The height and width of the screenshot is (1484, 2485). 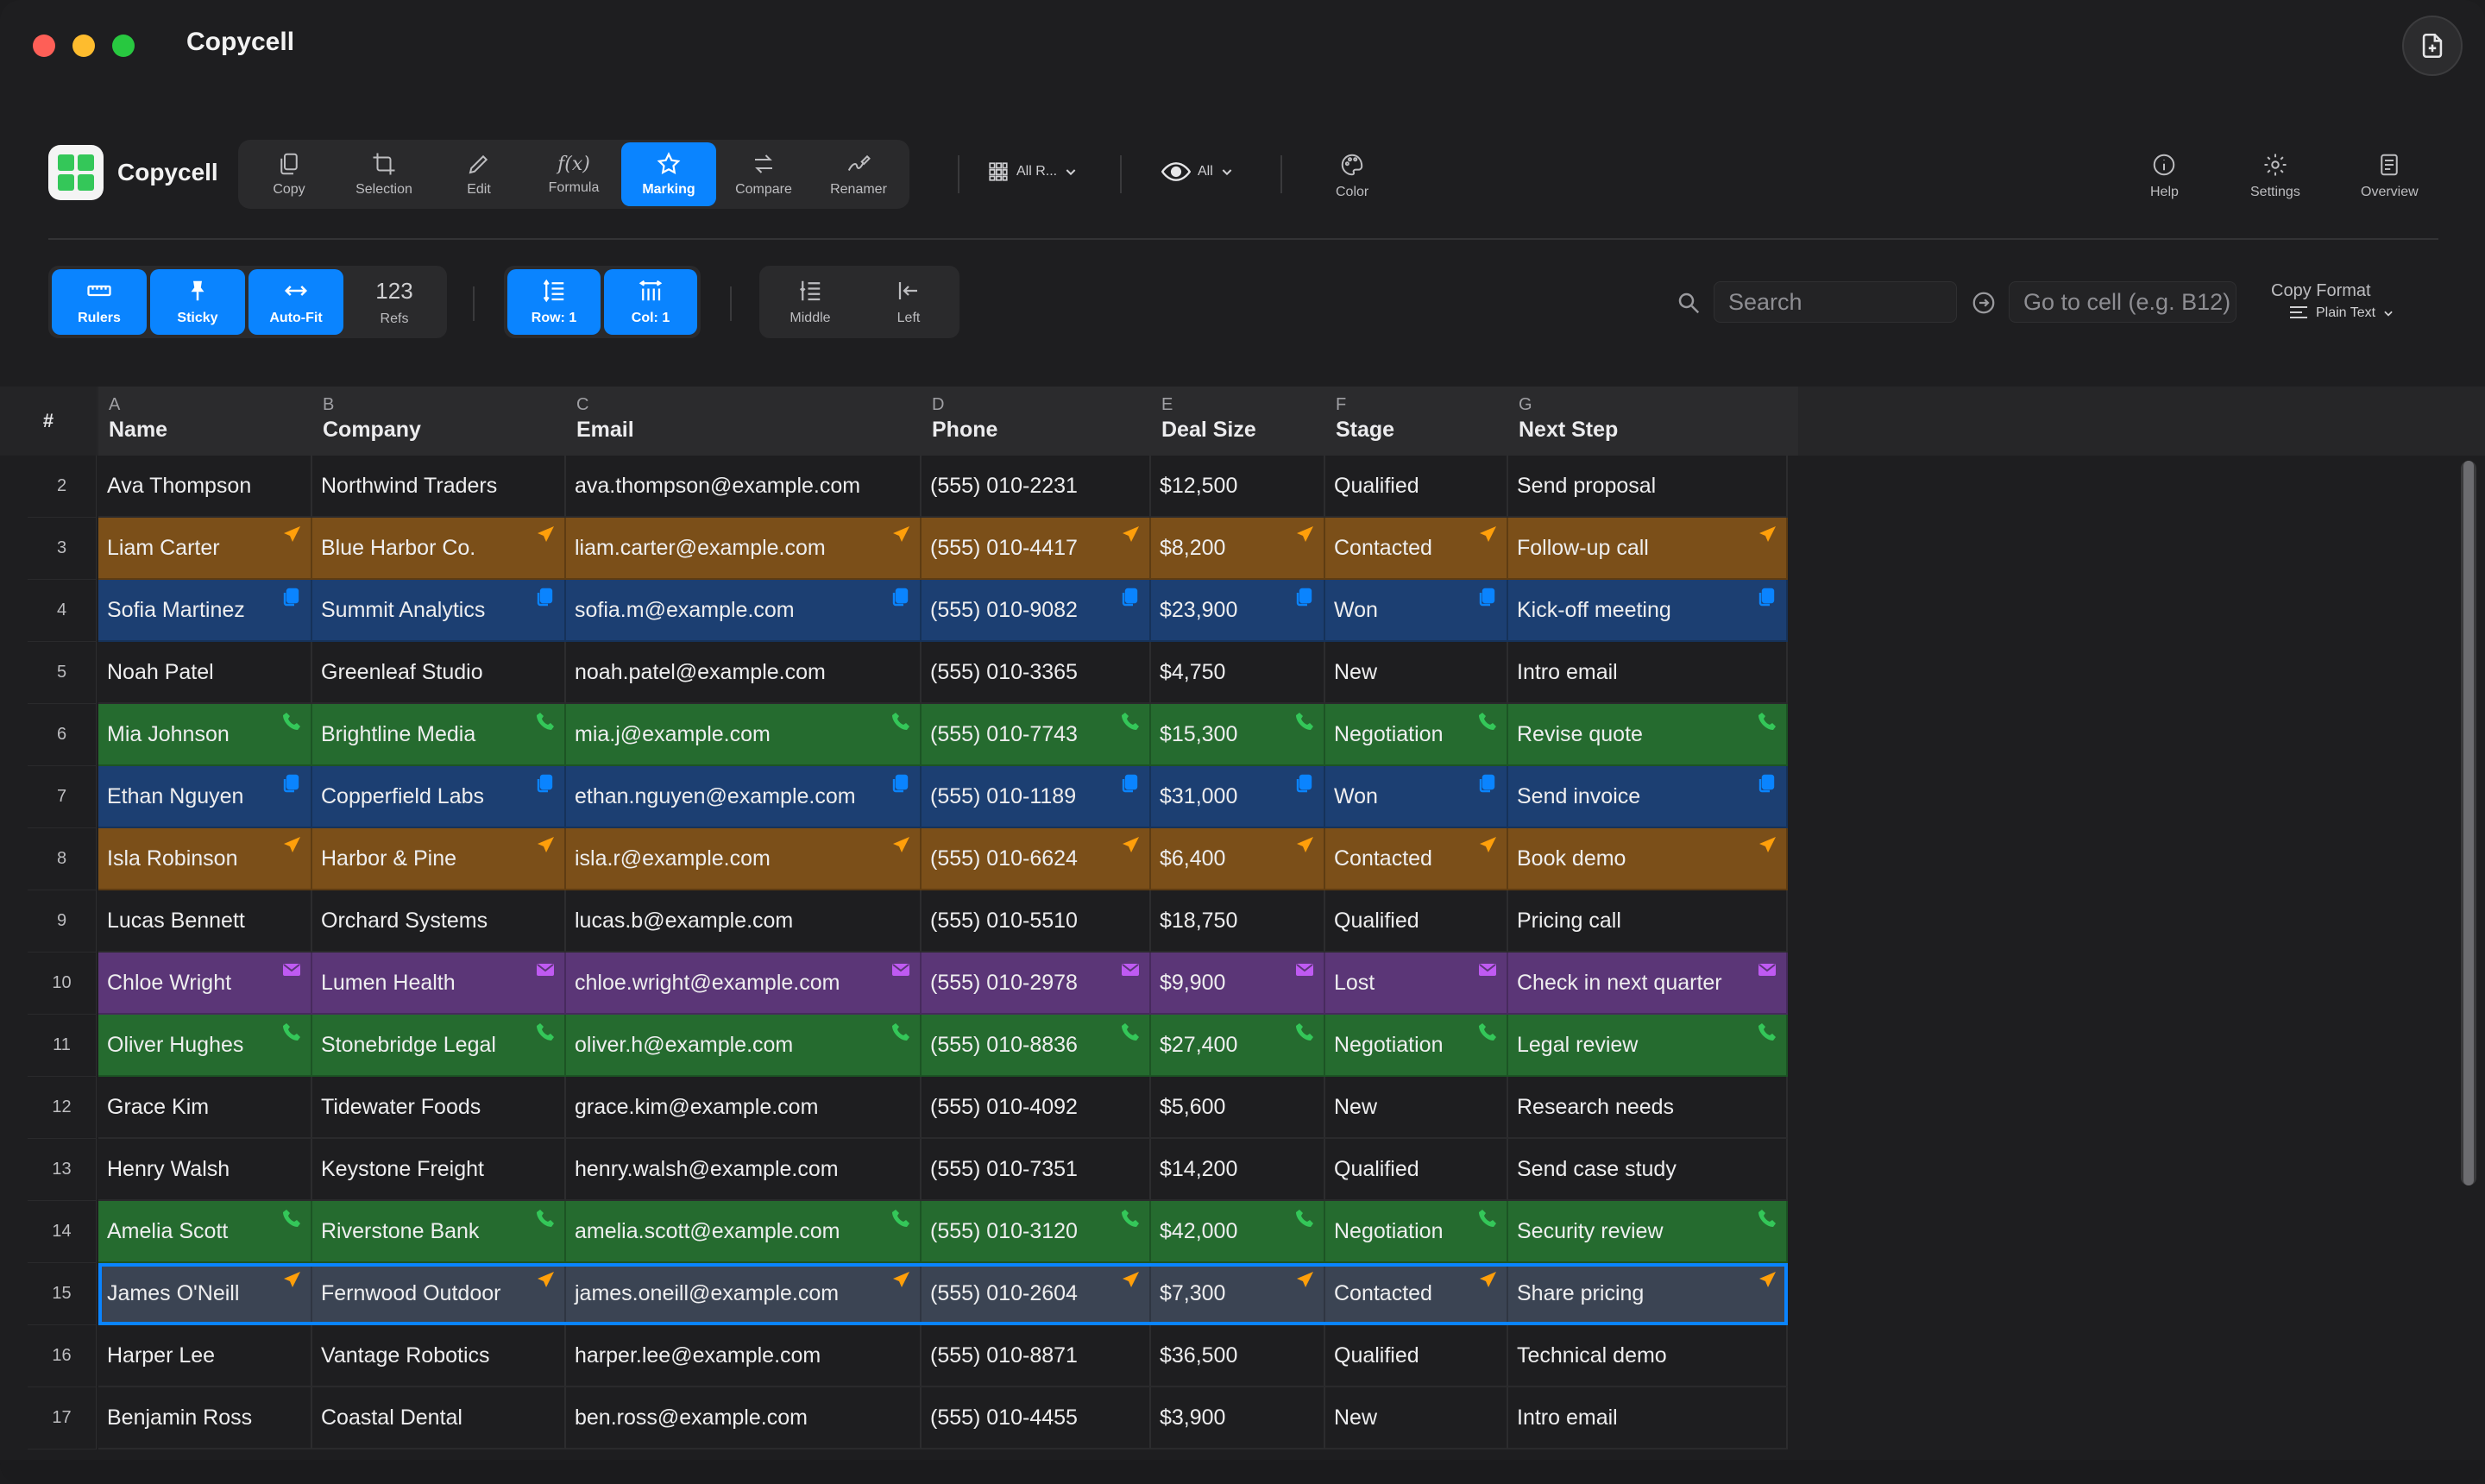 What do you see at coordinates (1648, 1170) in the screenshot?
I see `table-cell: Send case study` at bounding box center [1648, 1170].